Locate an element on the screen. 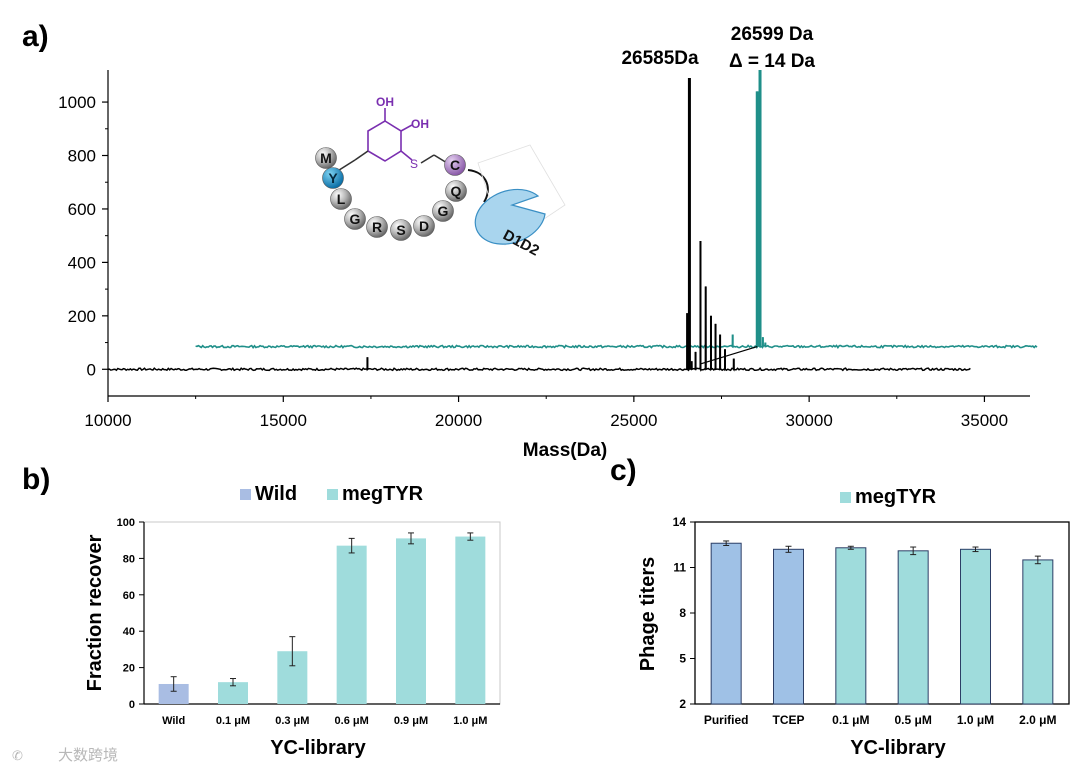 This screenshot has height=774, width=1075. x-tick-label: 25000 is located at coordinates (633, 420).